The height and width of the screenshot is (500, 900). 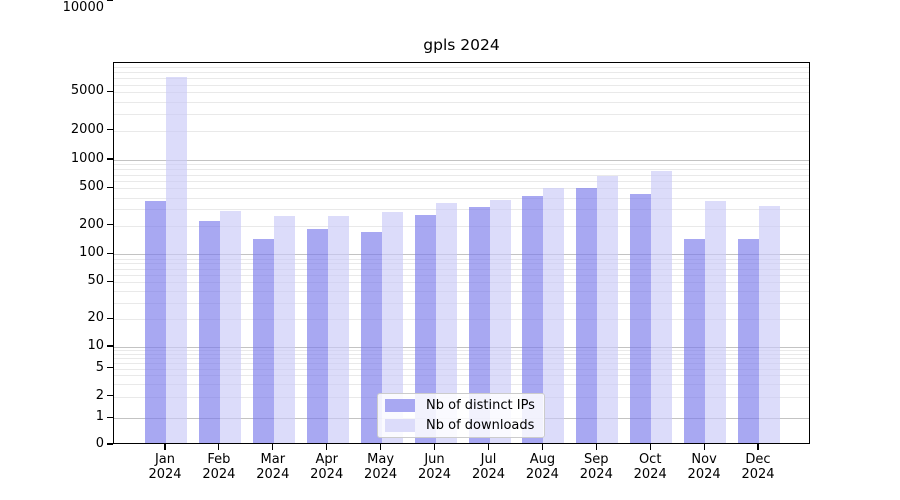 I want to click on x-tick-label-dec: Dec 2024, so click(x=758, y=467).